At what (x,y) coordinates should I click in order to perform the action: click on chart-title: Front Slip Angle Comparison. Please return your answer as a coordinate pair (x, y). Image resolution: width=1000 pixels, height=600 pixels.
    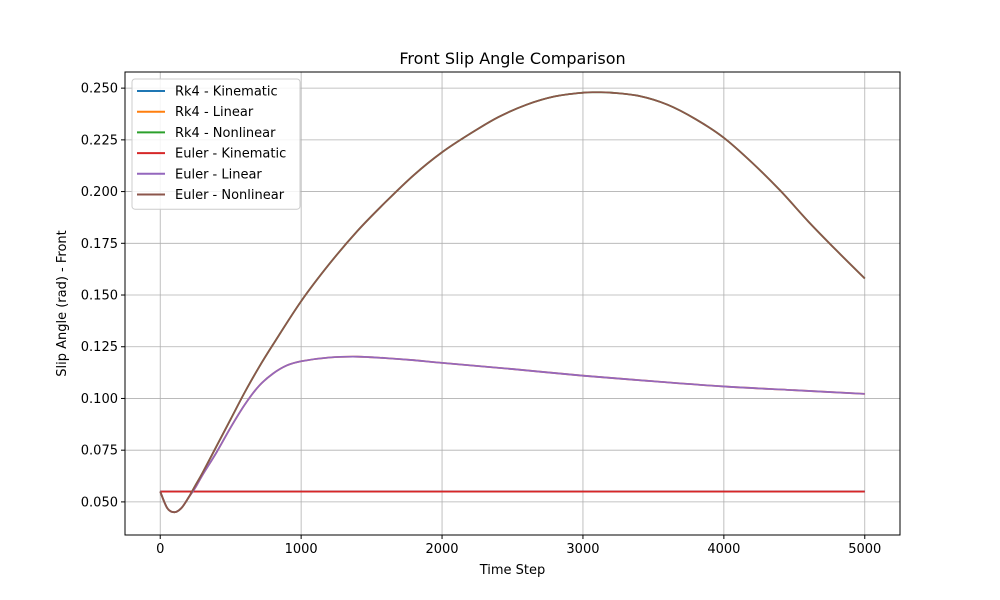
    Looking at the image, I should click on (512, 58).